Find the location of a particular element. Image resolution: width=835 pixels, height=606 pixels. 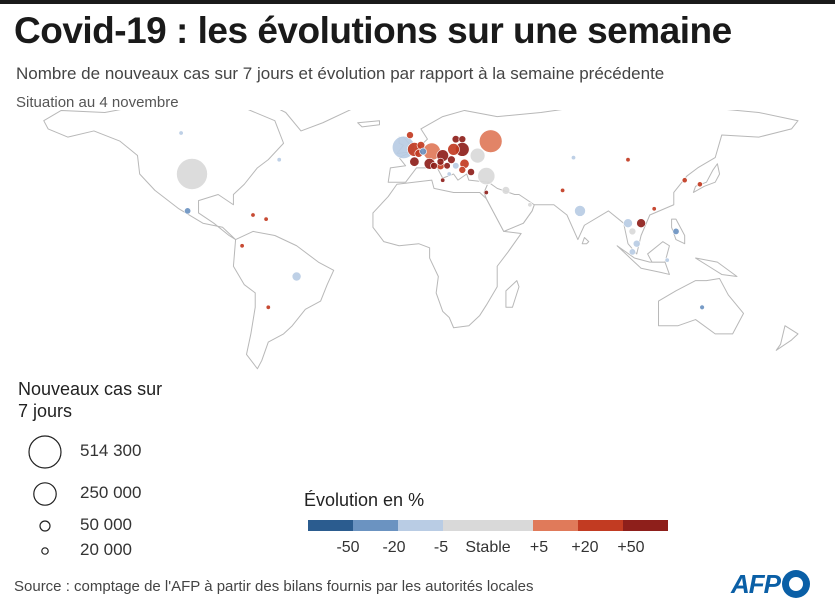

evolution-label: -20 is located at coordinates (394, 547).